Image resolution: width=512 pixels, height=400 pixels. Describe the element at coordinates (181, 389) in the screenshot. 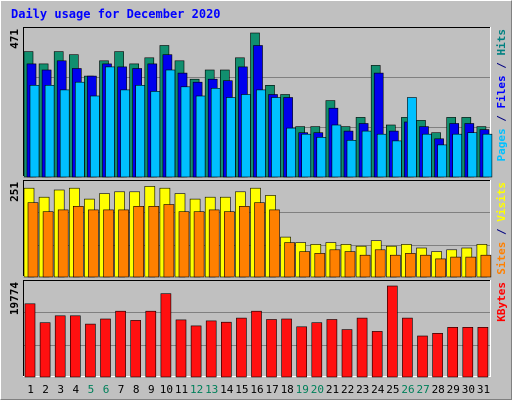

I see `xtick-label-11: 11` at that location.